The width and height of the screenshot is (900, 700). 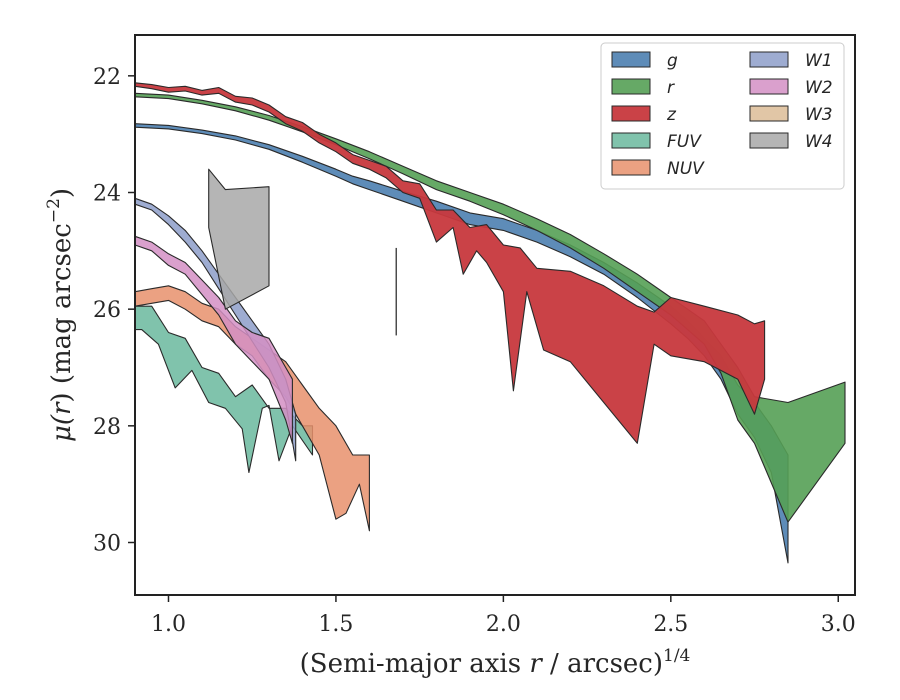 I want to click on y-tick-label: 24, so click(x=107, y=194).